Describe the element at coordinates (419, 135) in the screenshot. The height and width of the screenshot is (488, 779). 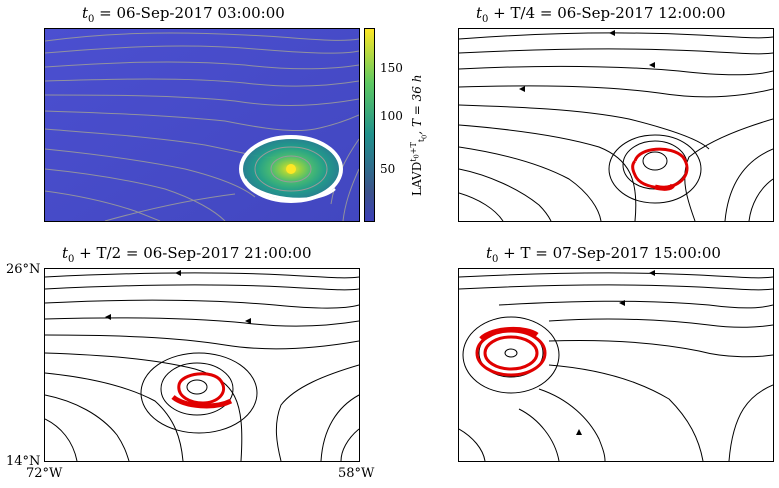
I see `colorbar-label: LAVDt0+Tt0, T = 36 h` at that location.